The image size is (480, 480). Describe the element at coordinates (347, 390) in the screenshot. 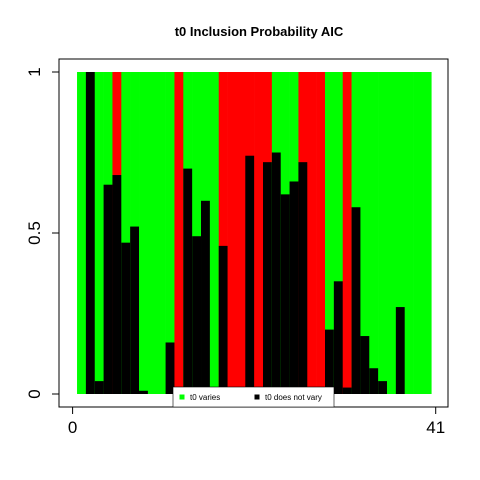

I see `bar-31-base` at that location.